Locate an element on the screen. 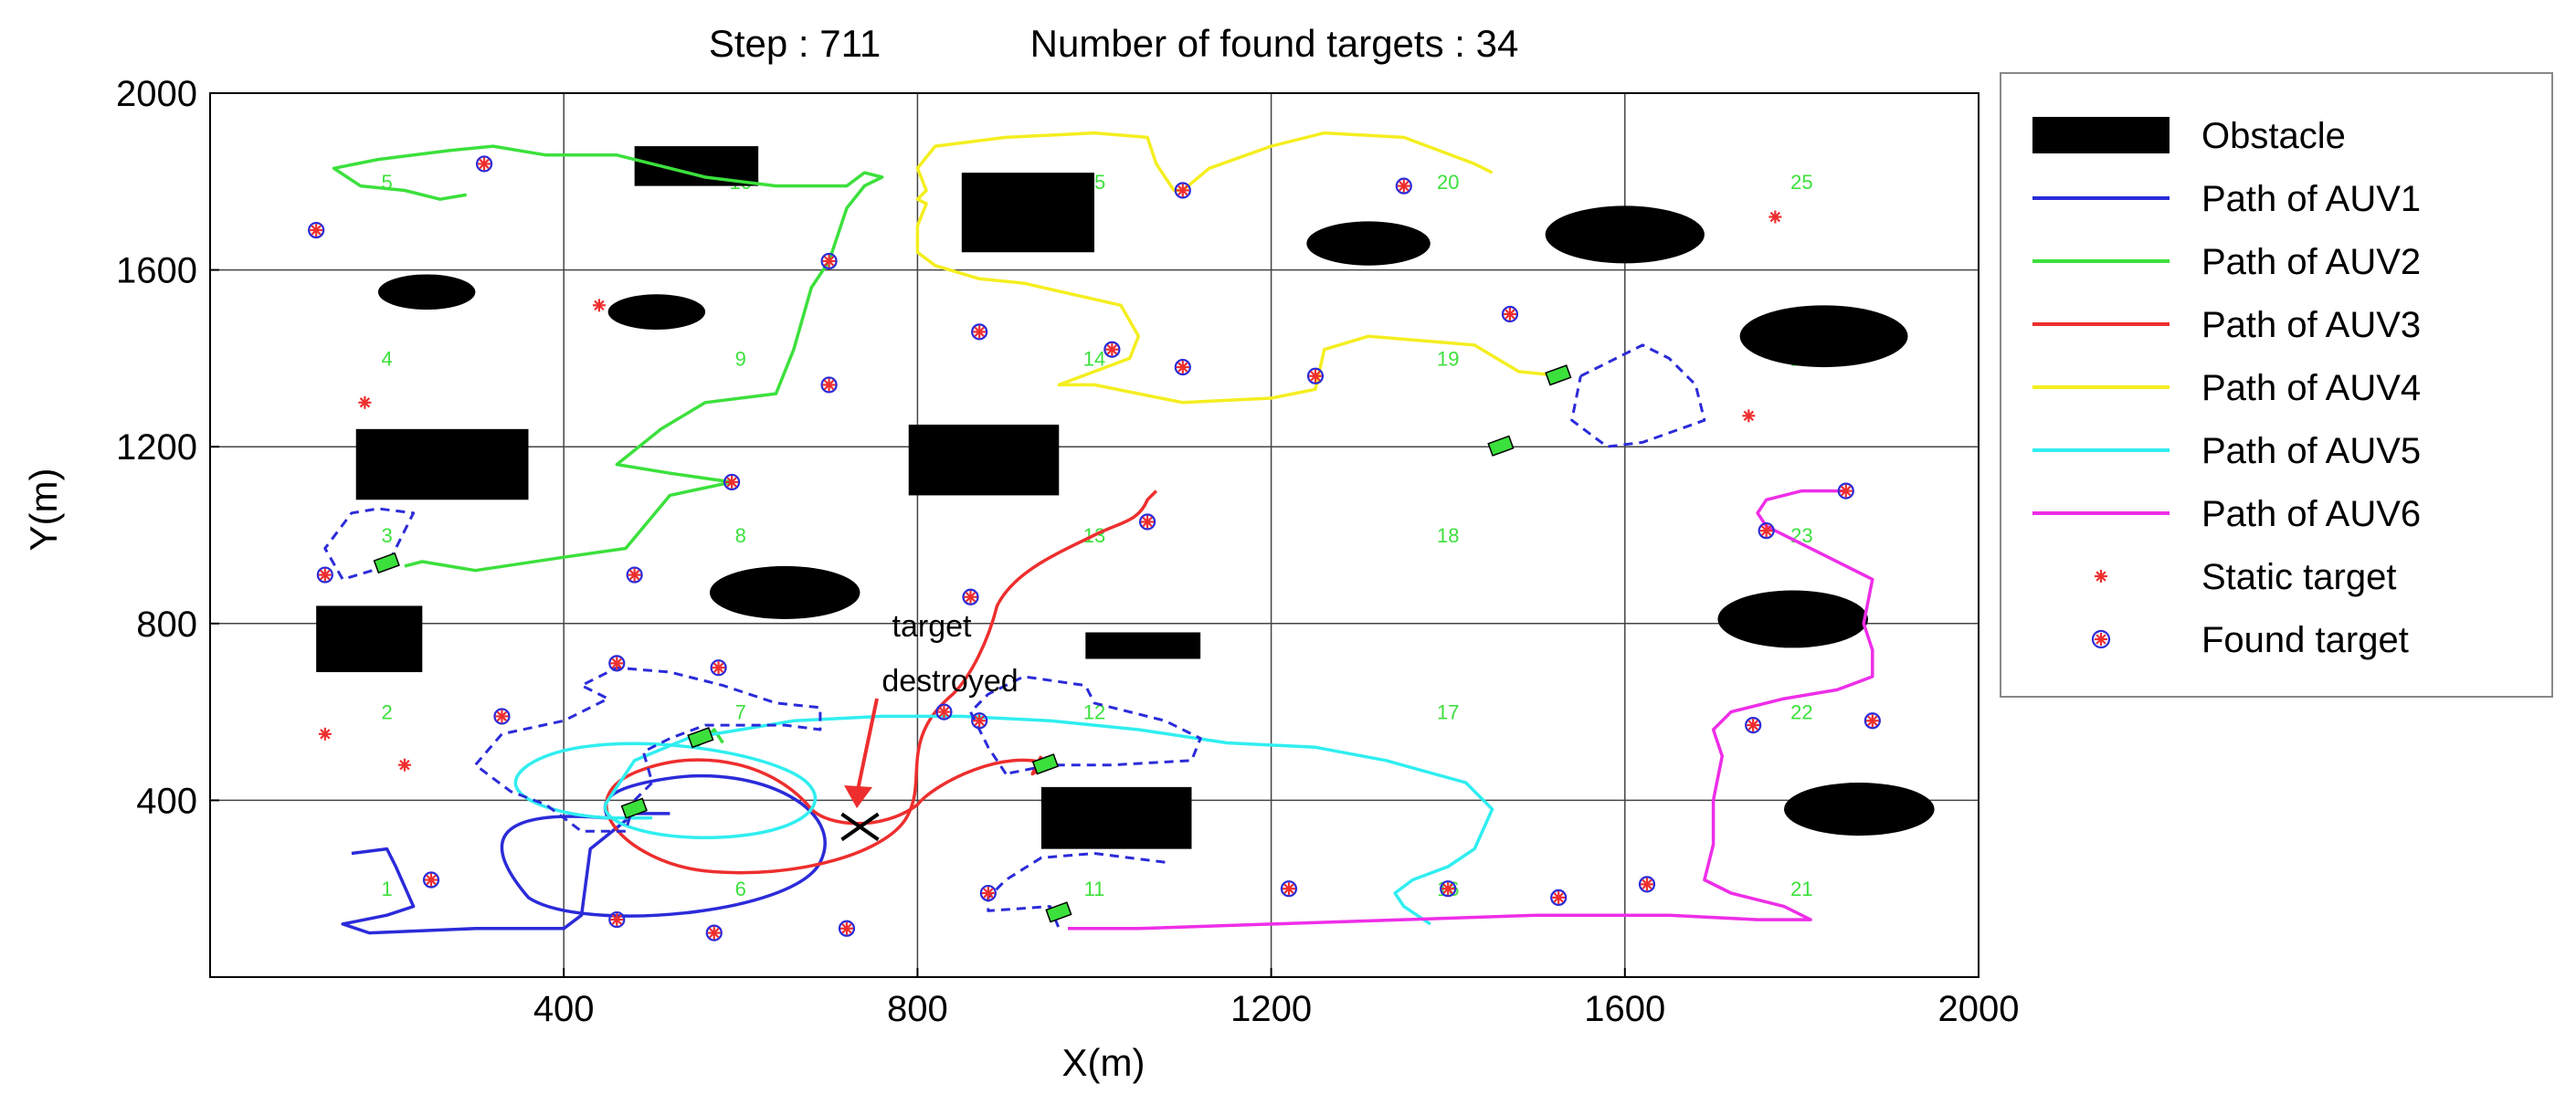  y-axis-ticks: 400 800 1200 1600 2000 is located at coordinates (167, 447).